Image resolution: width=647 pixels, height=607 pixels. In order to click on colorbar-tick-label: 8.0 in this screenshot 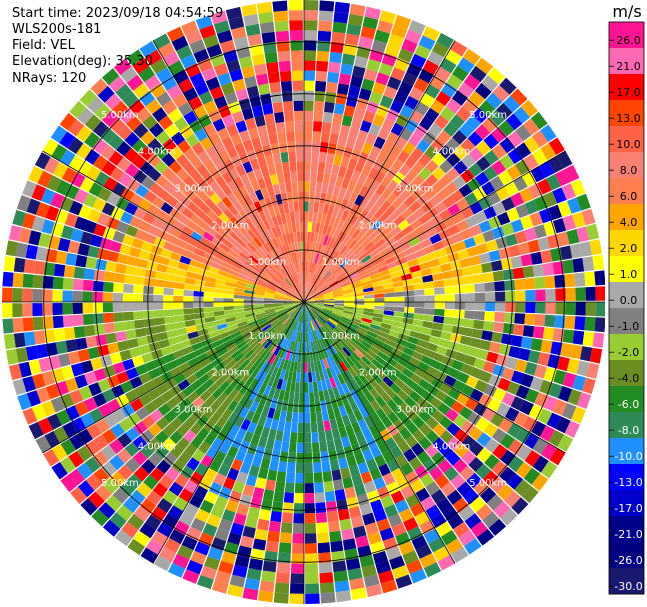, I will do `click(629, 170)`.